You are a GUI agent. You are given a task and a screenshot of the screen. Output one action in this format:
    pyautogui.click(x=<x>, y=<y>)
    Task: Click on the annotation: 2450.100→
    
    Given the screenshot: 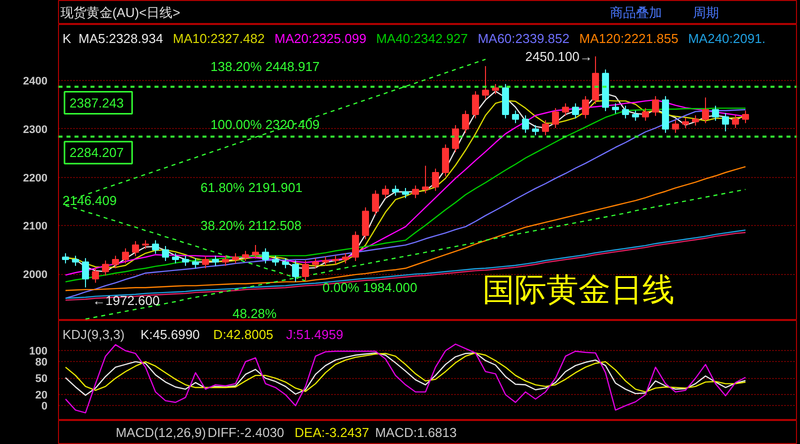 What is the action you would take?
    pyautogui.click(x=559, y=56)
    